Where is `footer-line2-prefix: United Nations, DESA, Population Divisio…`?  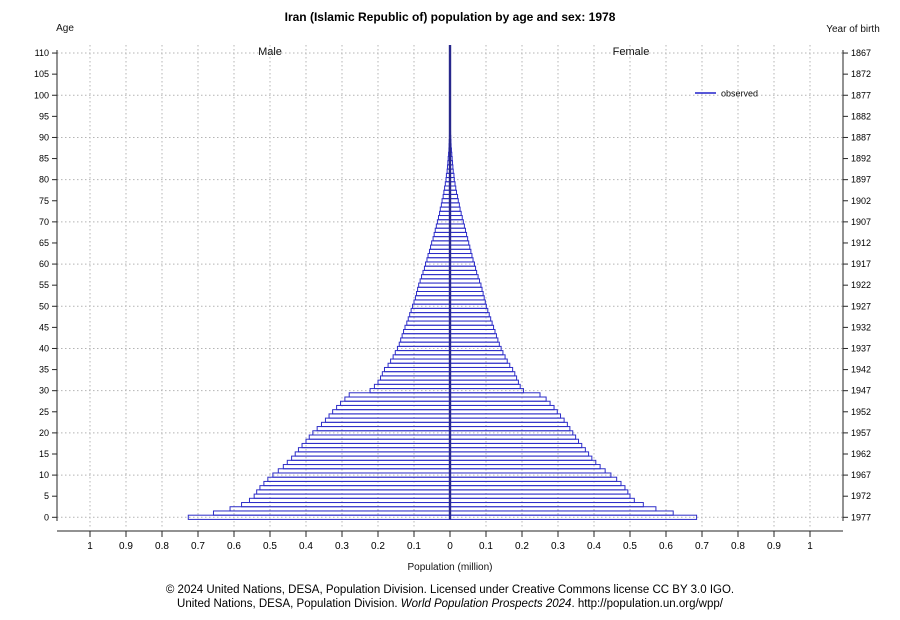 footer-line2-prefix: United Nations, DESA, Population Divisio… is located at coordinates (289, 604).